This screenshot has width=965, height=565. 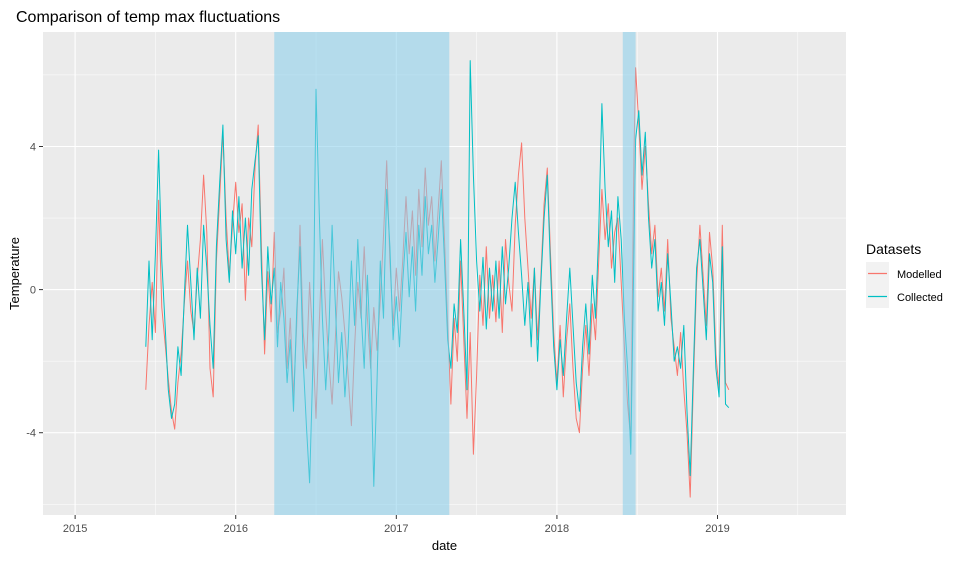 What do you see at coordinates (919, 275) in the screenshot?
I see `legend-label-modelled: Modelled` at bounding box center [919, 275].